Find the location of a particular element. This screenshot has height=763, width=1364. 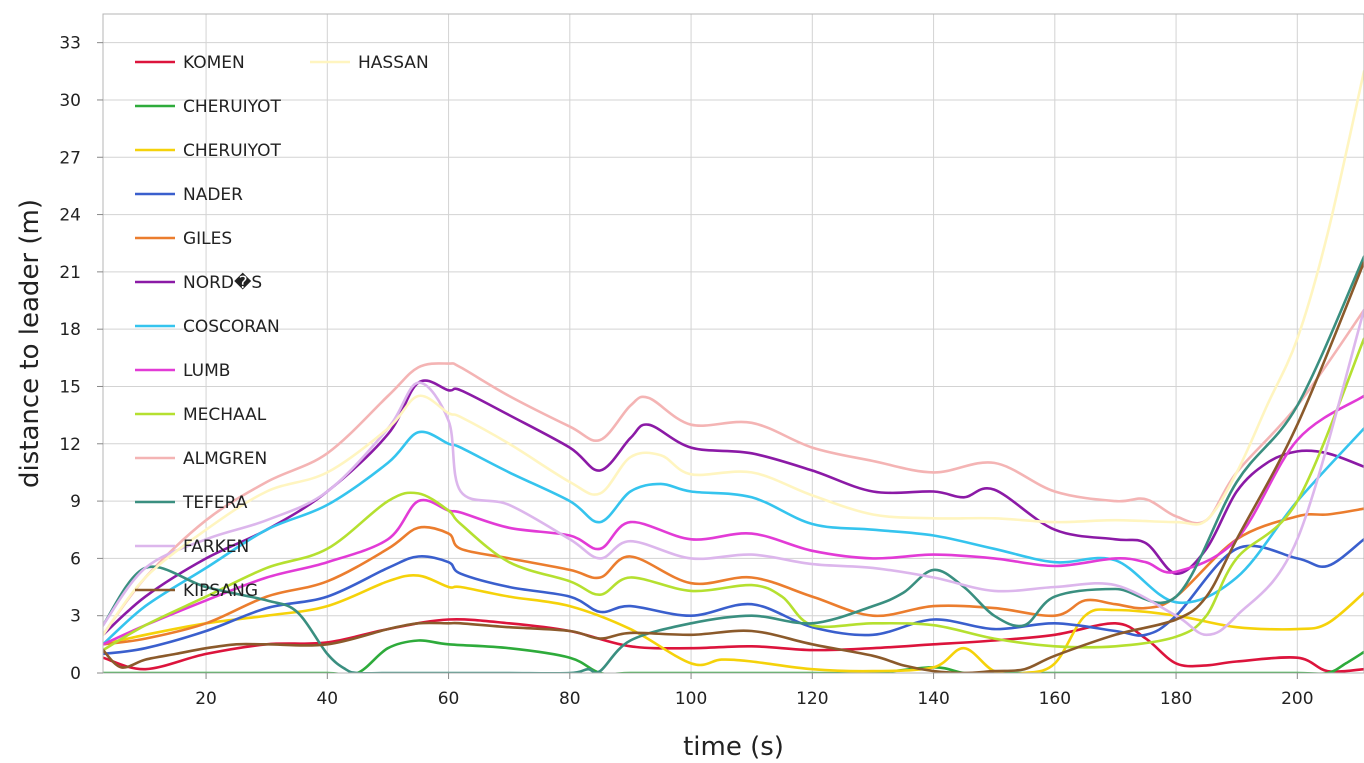

x-tick-label: 80 is located at coordinates (570, 699).